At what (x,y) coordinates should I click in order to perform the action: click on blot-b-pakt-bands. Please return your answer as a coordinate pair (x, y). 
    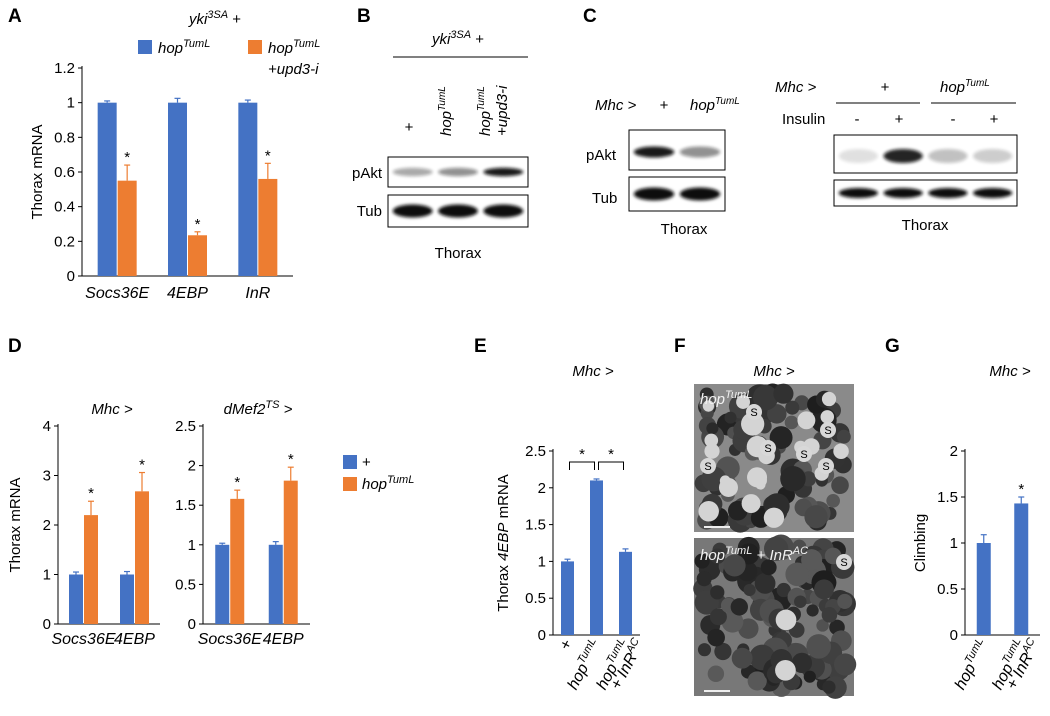
    Looking at the image, I should click on (458, 172).